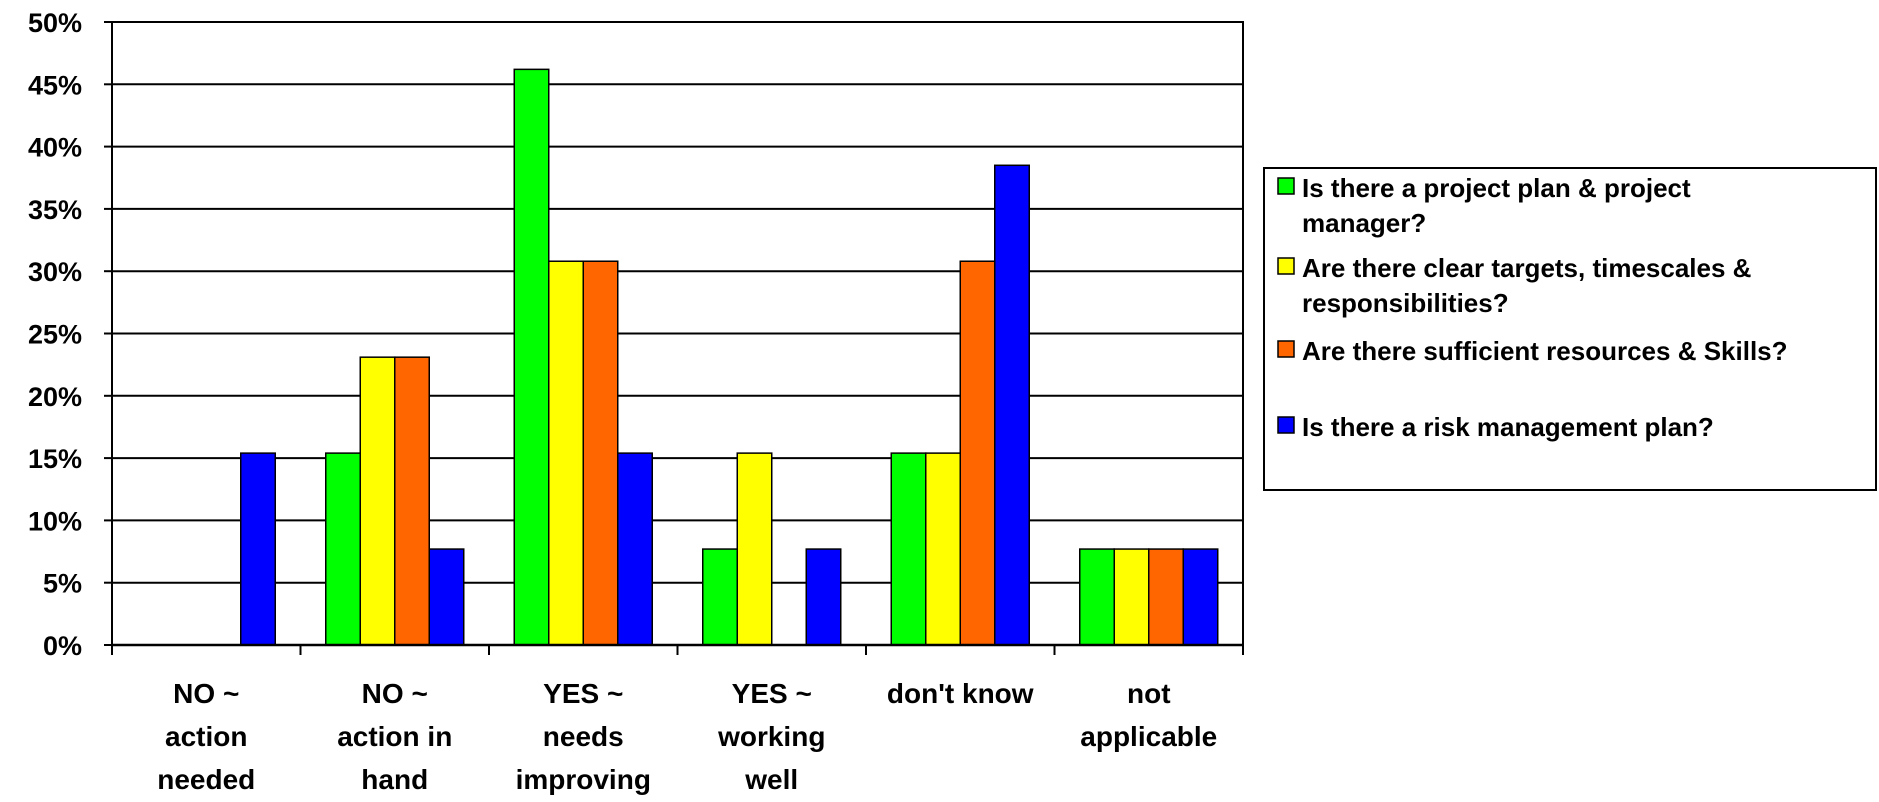 Image resolution: width=1879 pixels, height=802 pixels. I want to click on y-tick-label: 10%, so click(55, 521).